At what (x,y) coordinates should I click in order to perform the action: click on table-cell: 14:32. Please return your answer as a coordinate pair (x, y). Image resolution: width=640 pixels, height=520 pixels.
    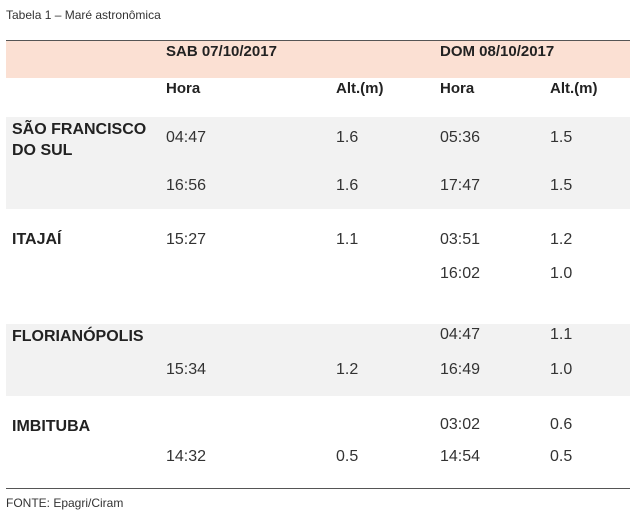
    Looking at the image, I should click on (186, 456).